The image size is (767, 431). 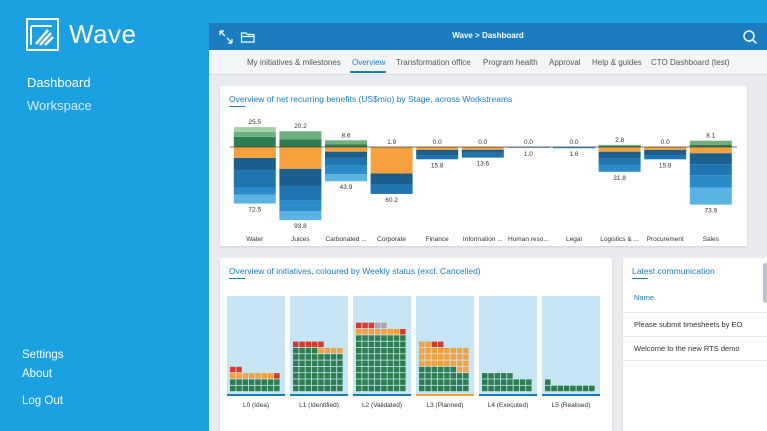 What do you see at coordinates (488, 35) in the screenshot?
I see `breadcrumb: Wave > Dashboard` at bounding box center [488, 35].